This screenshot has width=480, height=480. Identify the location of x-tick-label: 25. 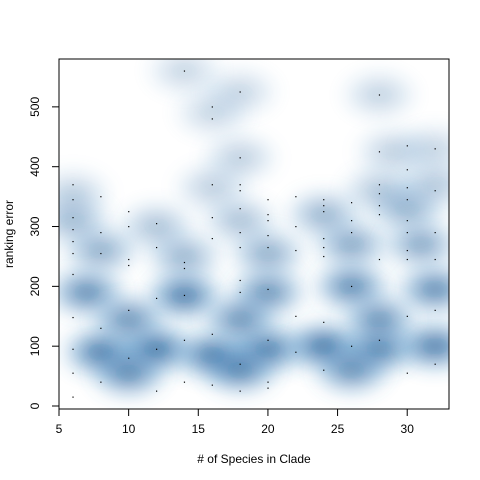
(338, 429).